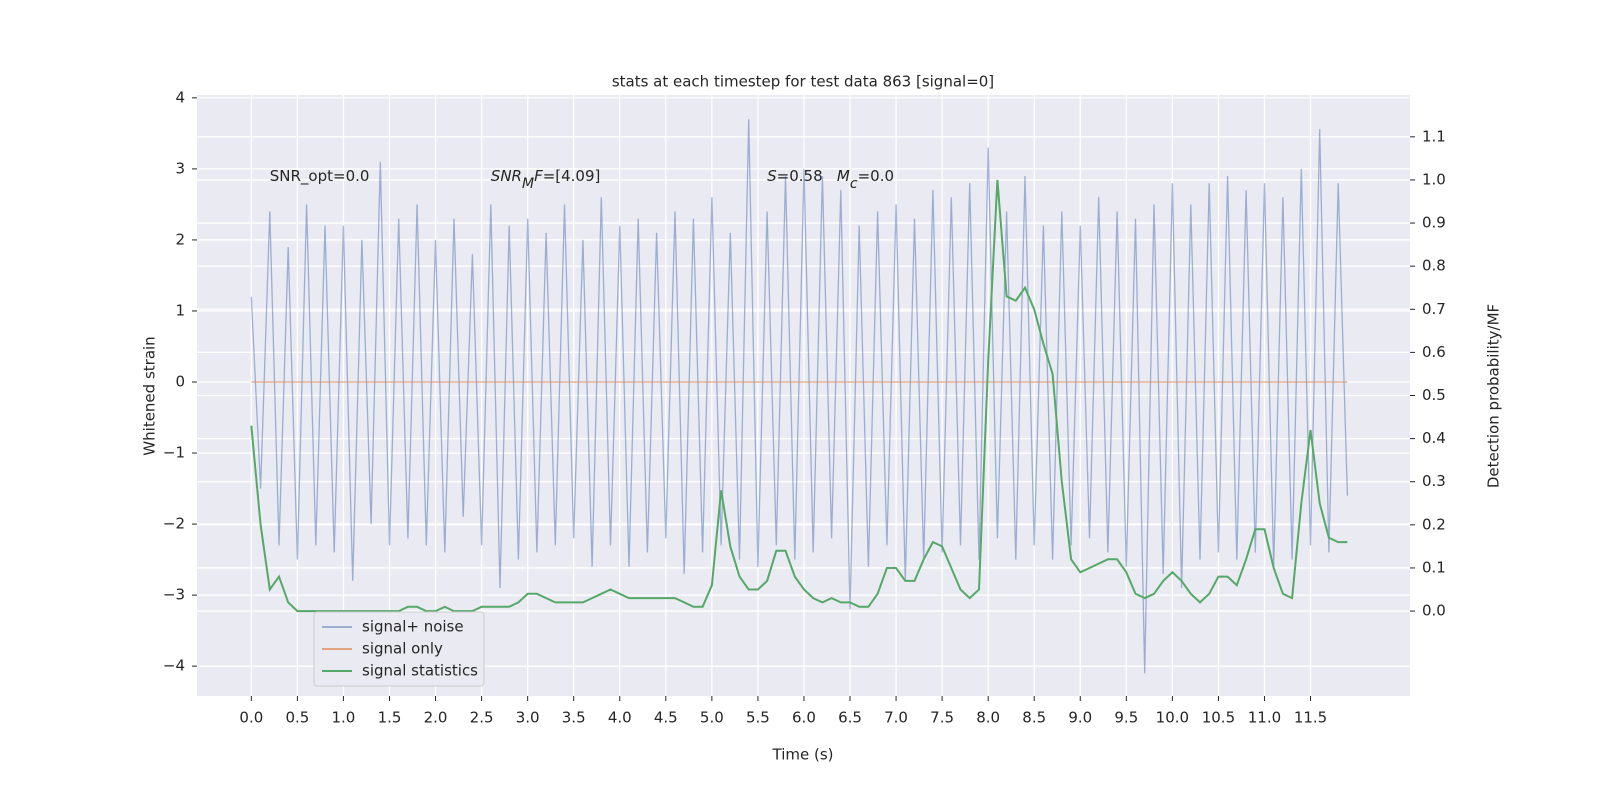  I want to click on x-tick-label: 9.5, so click(1126, 718).